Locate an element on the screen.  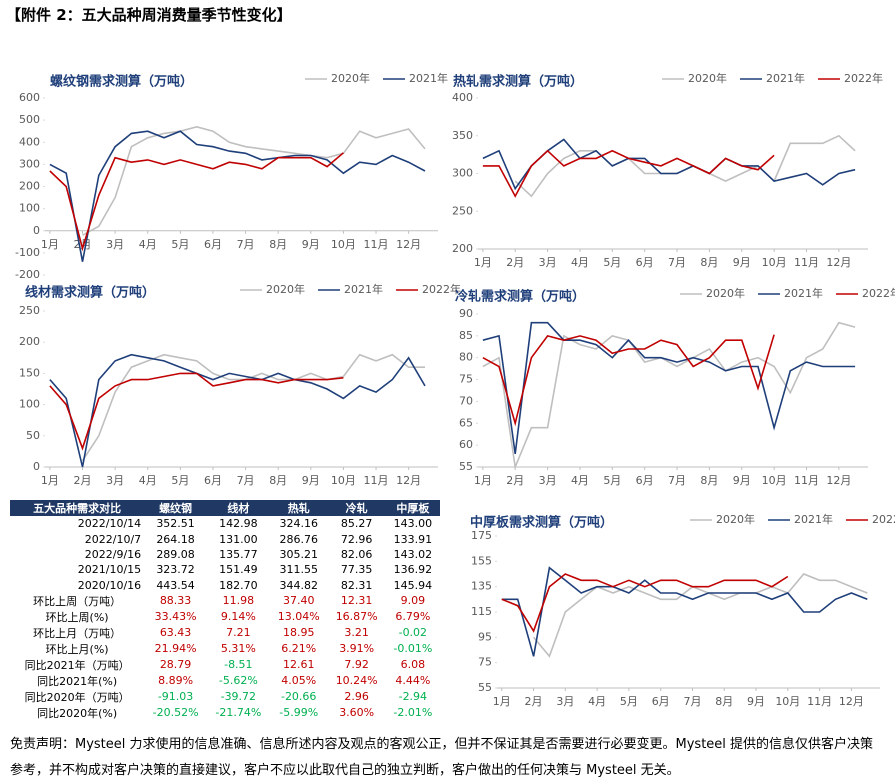
table-cell: 4.44% is located at coordinates (413, 681).